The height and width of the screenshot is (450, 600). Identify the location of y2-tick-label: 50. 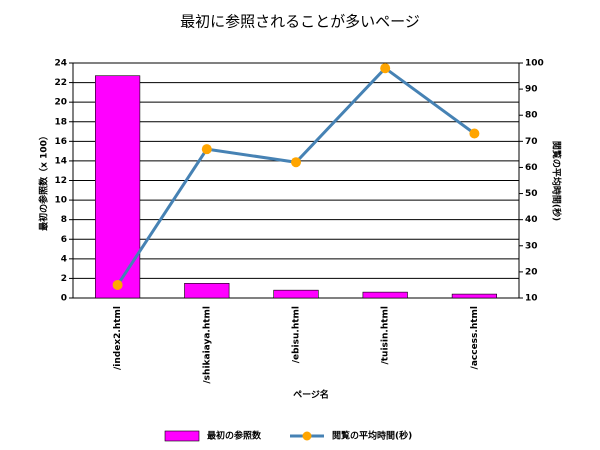
(531, 194).